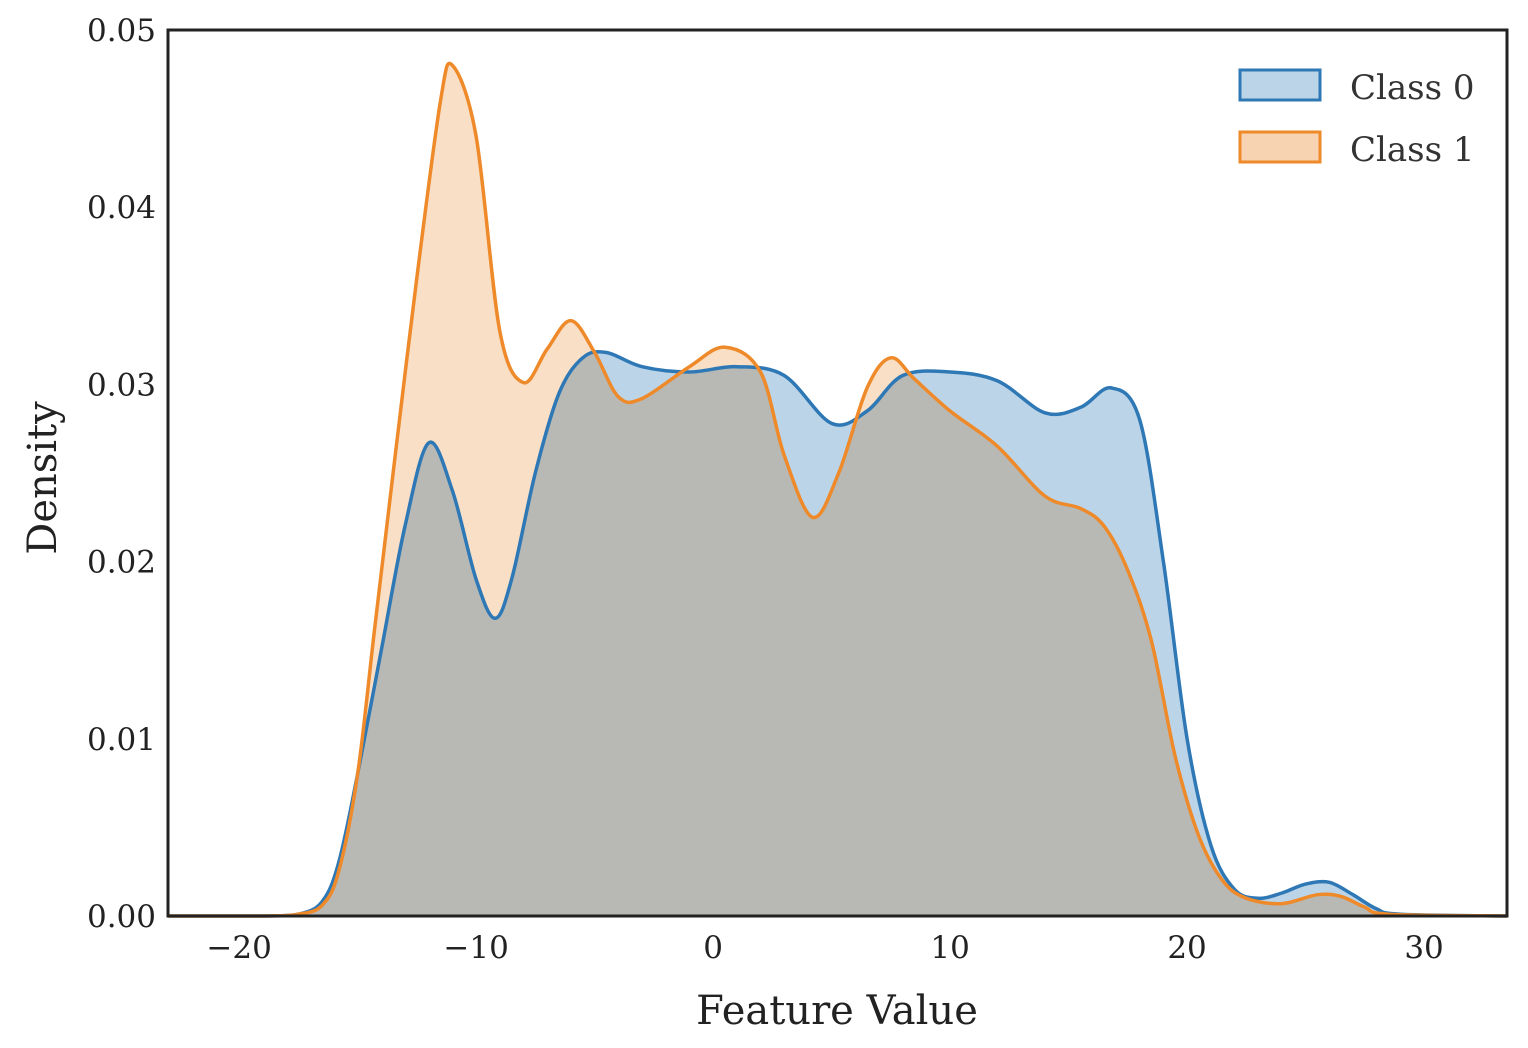  Describe the element at coordinates (121, 208) in the screenshot. I see `y-tick-label: 0.04` at that location.